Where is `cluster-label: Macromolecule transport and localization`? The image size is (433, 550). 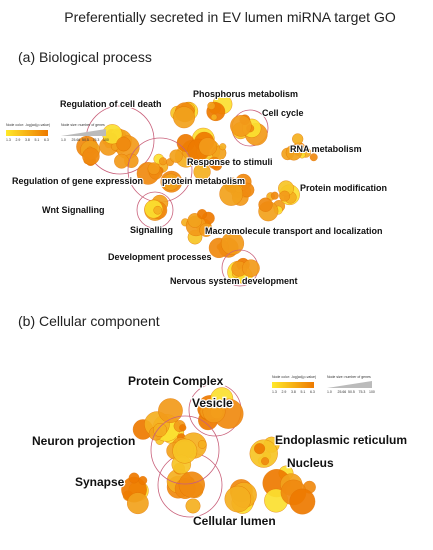
cluster-label: Macromolecule transport and localization is located at coordinates (294, 231).